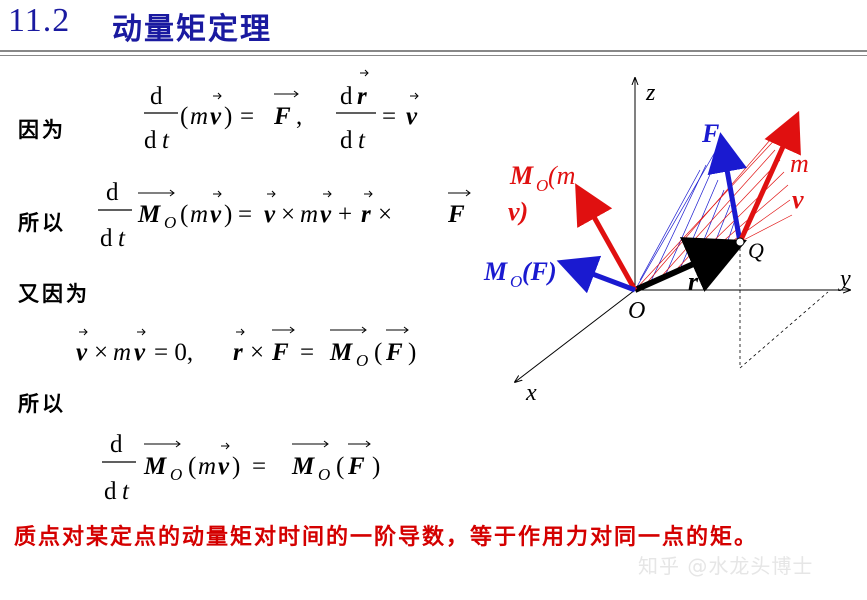 This screenshot has height=600, width=867. I want to click on vector-f-label: F, so click(710, 133).